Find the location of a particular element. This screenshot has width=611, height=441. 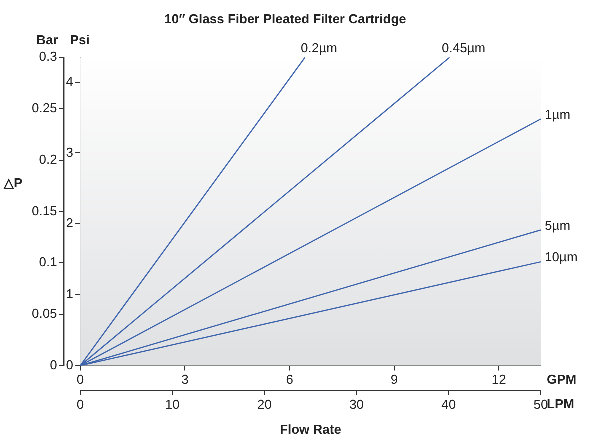

y2-tick-label: 1 is located at coordinates (70, 294).